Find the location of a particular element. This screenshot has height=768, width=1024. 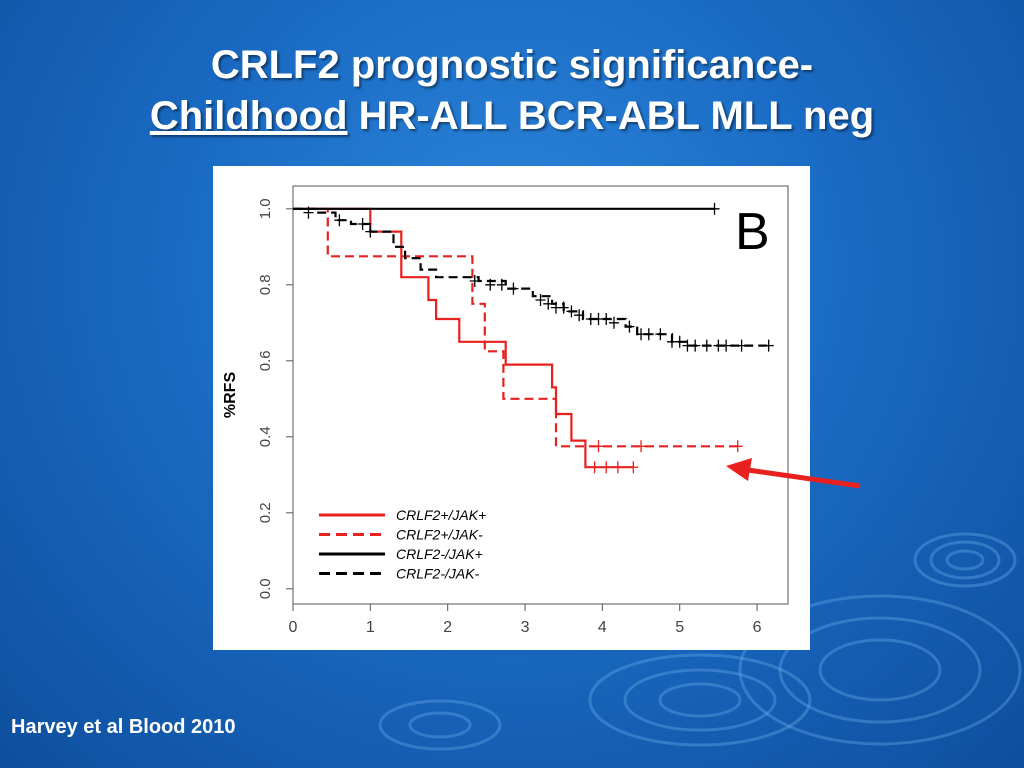

arrow-shaft is located at coordinates (804, 478).